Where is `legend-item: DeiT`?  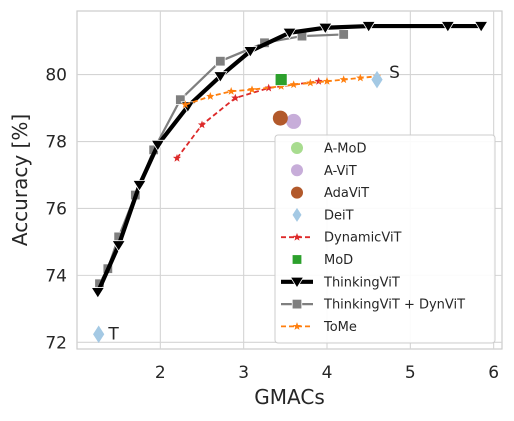 legend-item: DeiT is located at coordinates (323, 215).